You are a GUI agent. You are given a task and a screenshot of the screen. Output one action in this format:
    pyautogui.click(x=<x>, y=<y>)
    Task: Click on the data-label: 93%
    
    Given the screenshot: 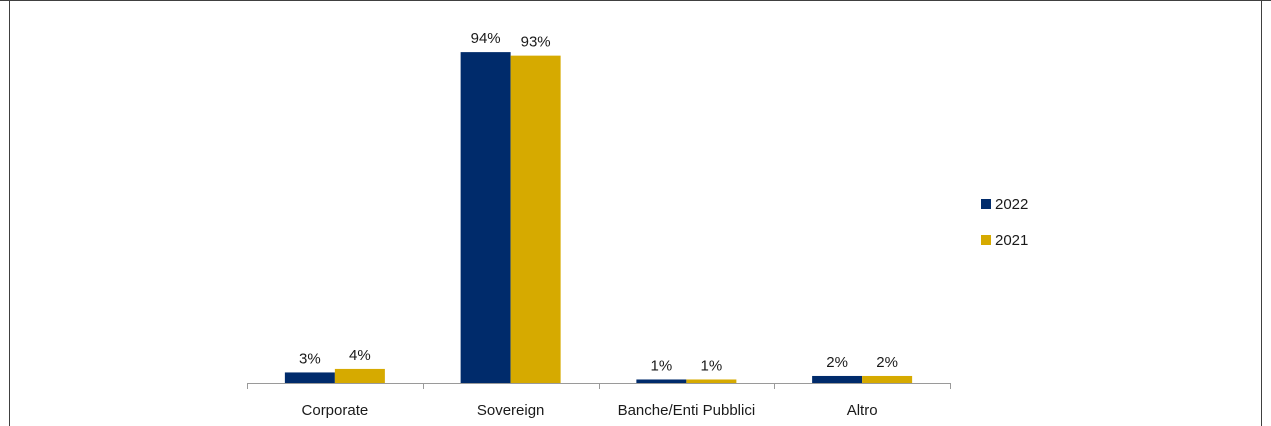 What is the action you would take?
    pyautogui.click(x=536, y=42)
    